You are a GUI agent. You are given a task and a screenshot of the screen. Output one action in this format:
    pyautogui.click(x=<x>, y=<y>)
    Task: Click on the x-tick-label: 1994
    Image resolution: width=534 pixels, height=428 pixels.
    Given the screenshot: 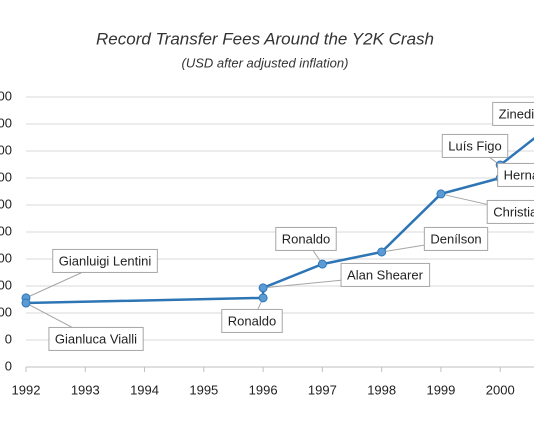 What is the action you would take?
    pyautogui.click(x=144, y=389)
    